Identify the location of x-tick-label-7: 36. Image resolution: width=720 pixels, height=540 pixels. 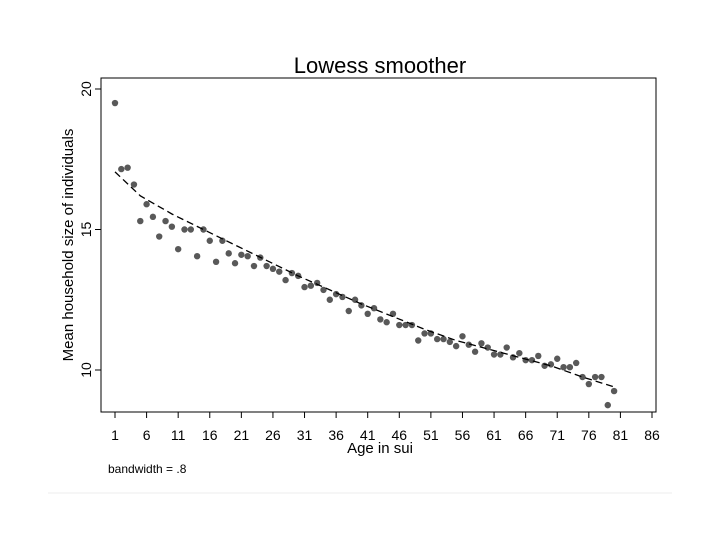
(336, 435).